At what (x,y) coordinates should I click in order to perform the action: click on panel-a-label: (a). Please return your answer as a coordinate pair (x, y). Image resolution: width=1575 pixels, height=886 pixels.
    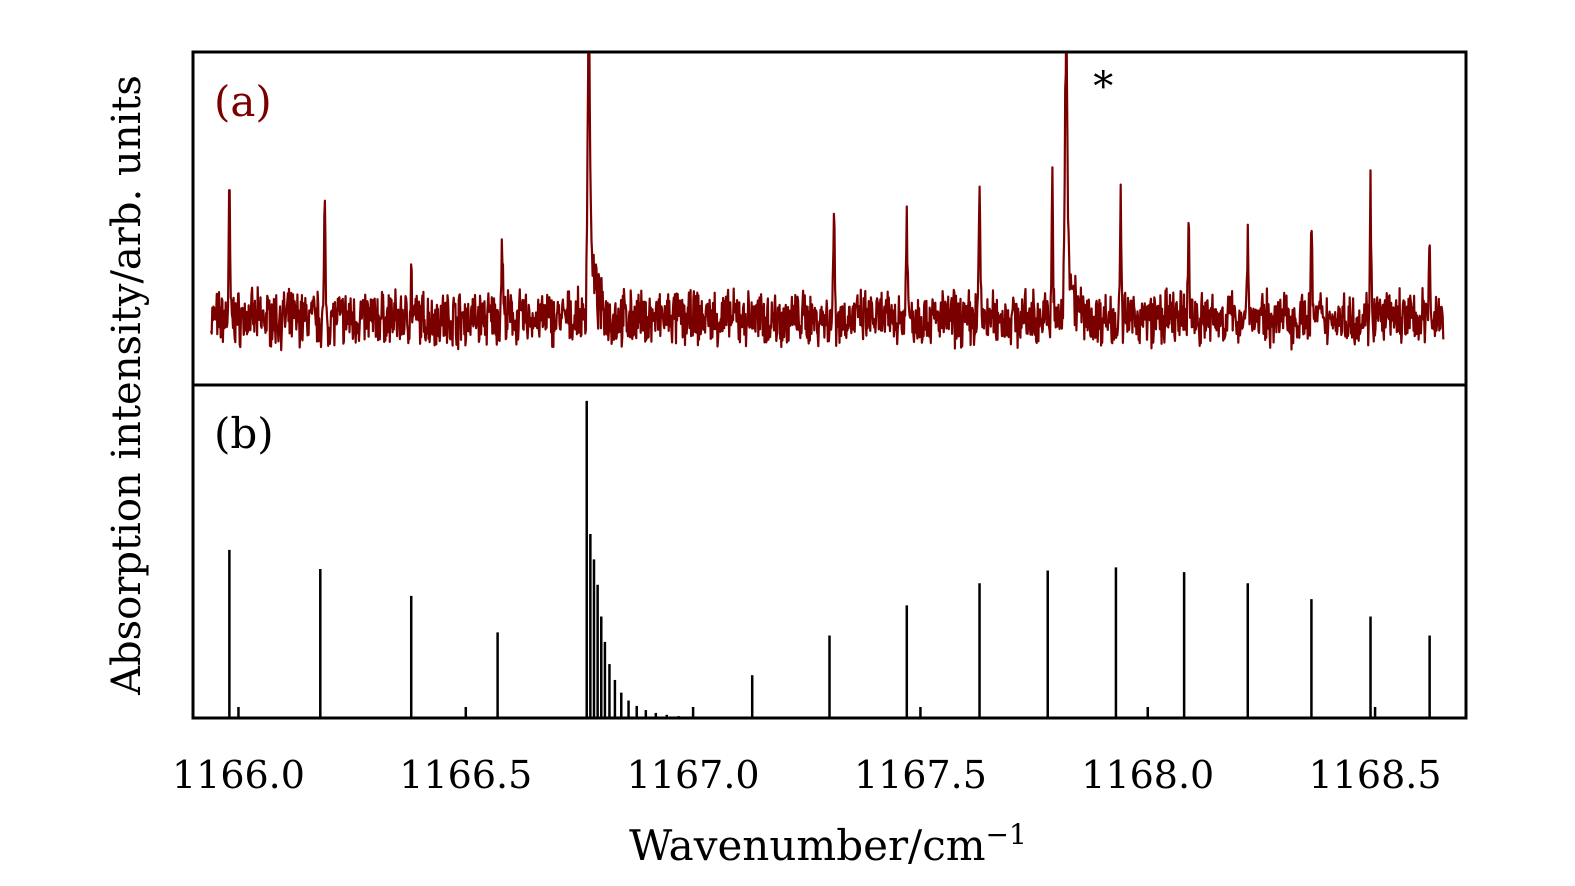
    Looking at the image, I should click on (243, 101).